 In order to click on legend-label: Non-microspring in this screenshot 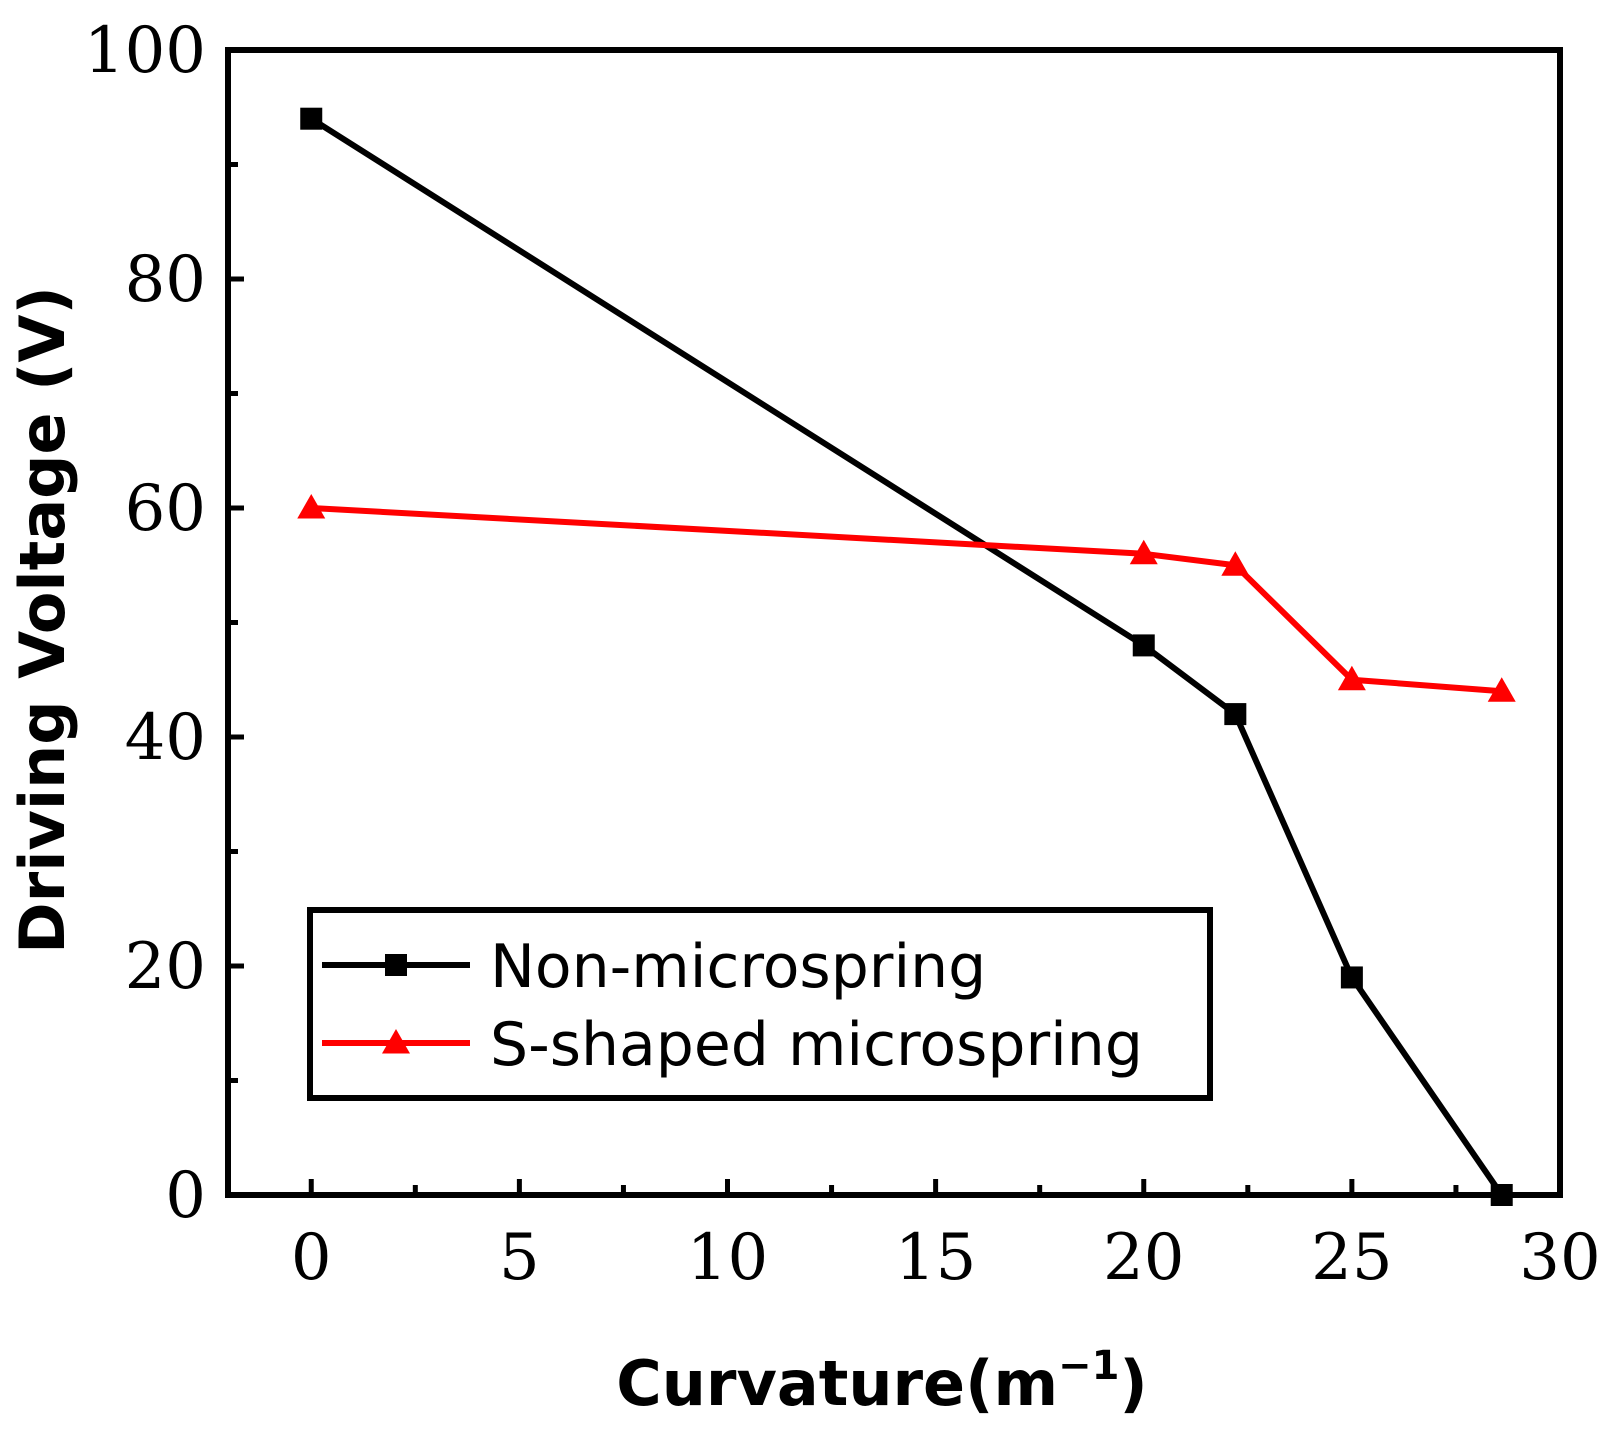, I will do `click(738, 967)`.